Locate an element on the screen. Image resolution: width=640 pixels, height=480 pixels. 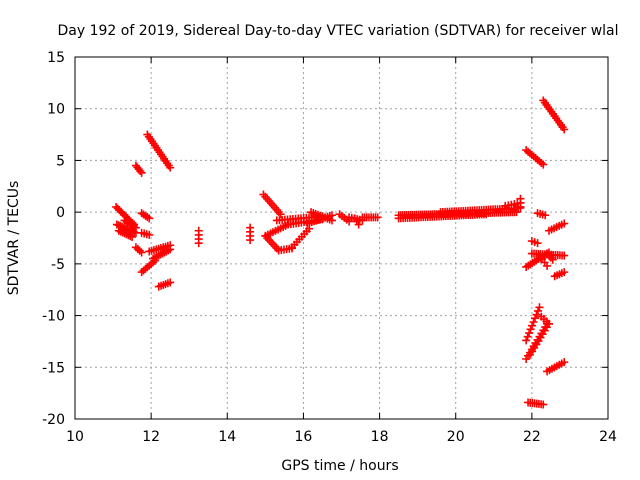
y-tick-label: 15 is located at coordinates (56, 58).